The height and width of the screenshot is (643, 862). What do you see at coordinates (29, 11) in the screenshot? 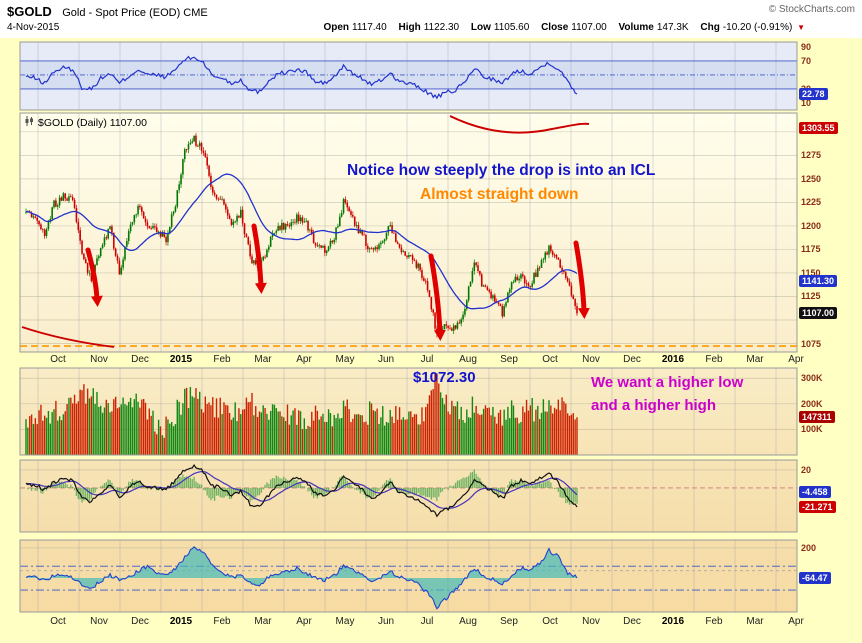
I see `symbol: $GOLD` at bounding box center [29, 11].